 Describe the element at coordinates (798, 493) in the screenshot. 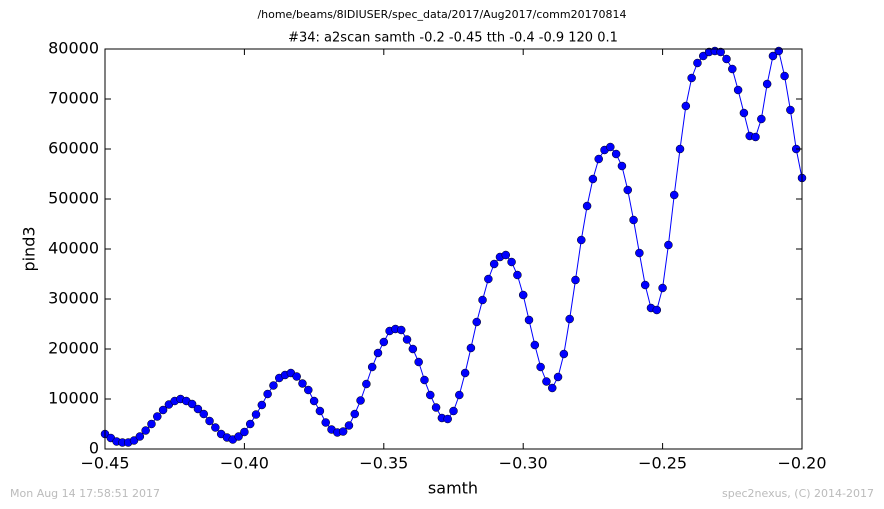

I see `footer-credit: spec2nexus, (C) 2014-2017` at that location.